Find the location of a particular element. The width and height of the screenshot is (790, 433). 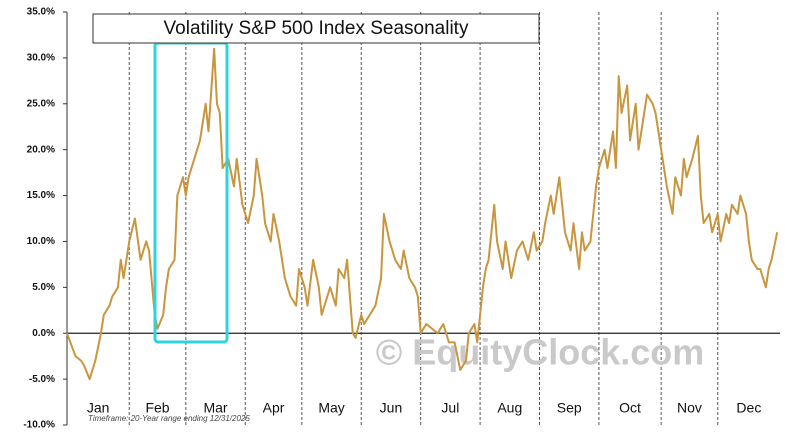

title-box is located at coordinates (316, 28).